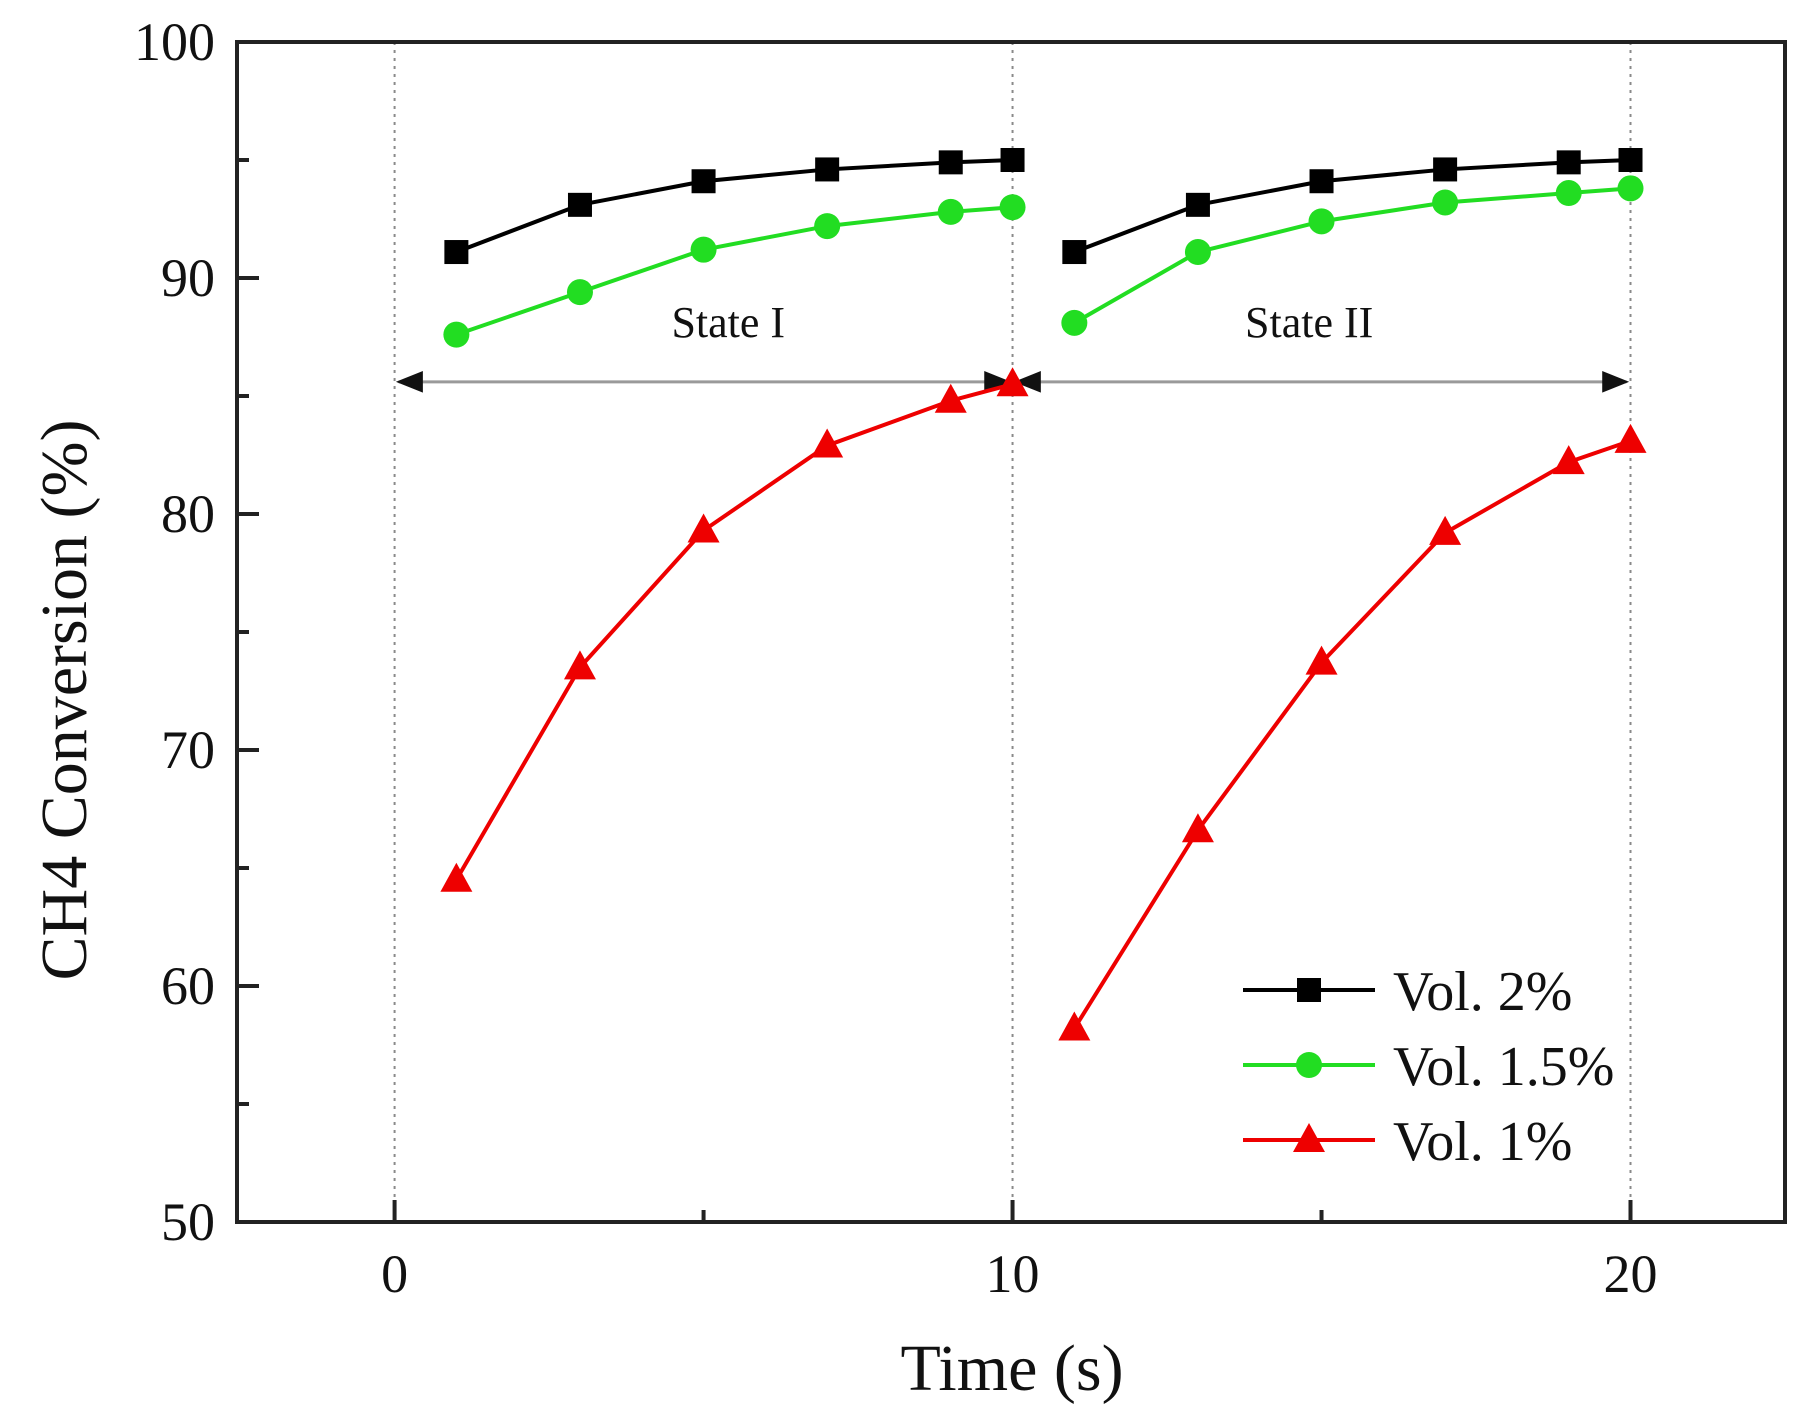  What do you see at coordinates (1482, 992) in the screenshot?
I see `legend-label: Vol. 2%` at bounding box center [1482, 992].